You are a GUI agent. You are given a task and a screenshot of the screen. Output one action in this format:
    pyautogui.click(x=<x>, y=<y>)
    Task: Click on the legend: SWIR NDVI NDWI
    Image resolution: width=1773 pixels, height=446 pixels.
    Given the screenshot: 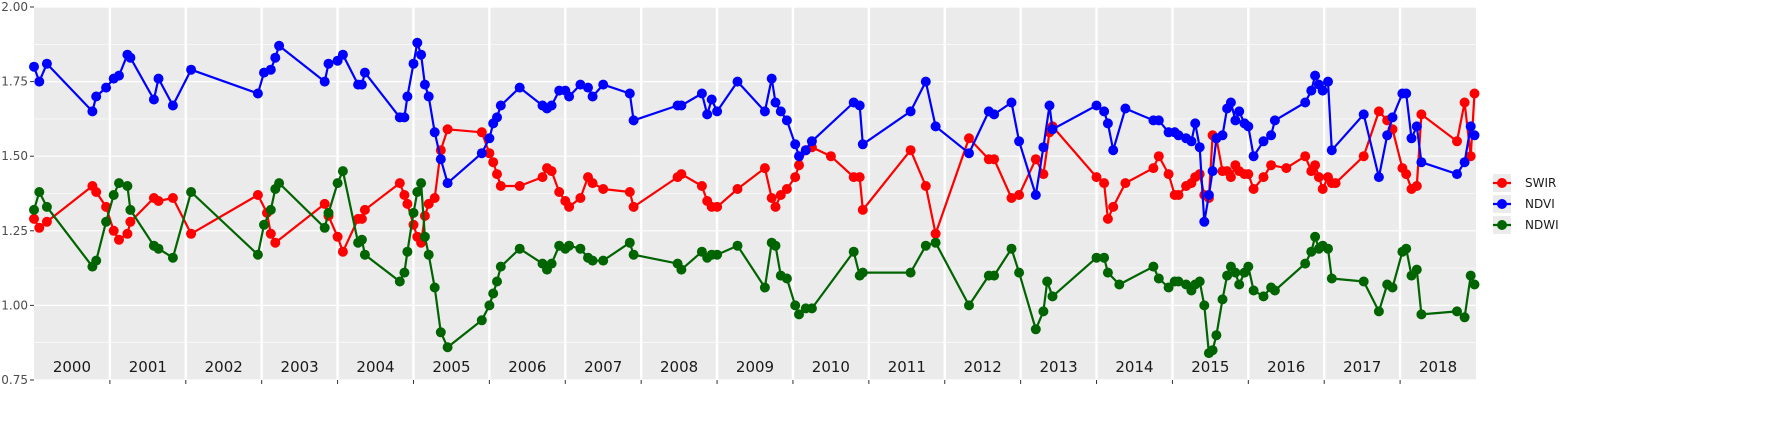 What is the action you would take?
    pyautogui.click(x=1526, y=204)
    